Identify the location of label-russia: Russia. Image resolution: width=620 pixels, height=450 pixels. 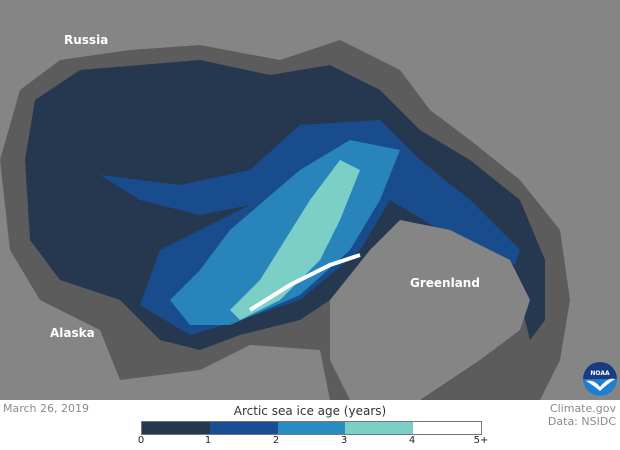
(86, 40).